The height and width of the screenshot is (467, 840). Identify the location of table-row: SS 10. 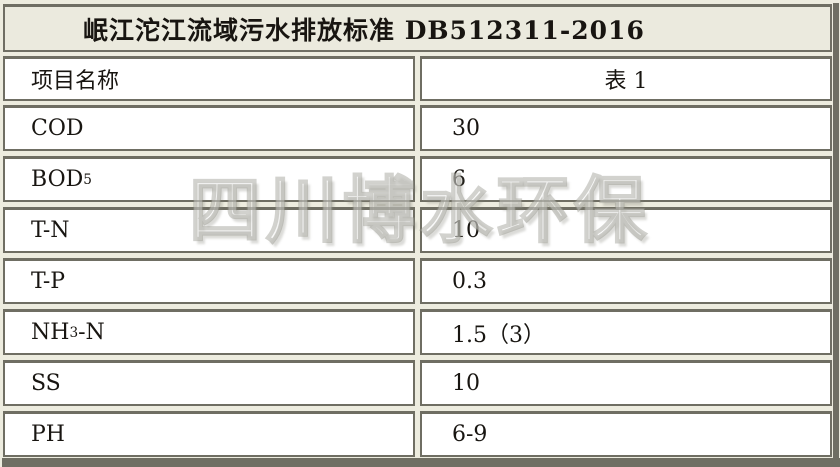
(417, 383).